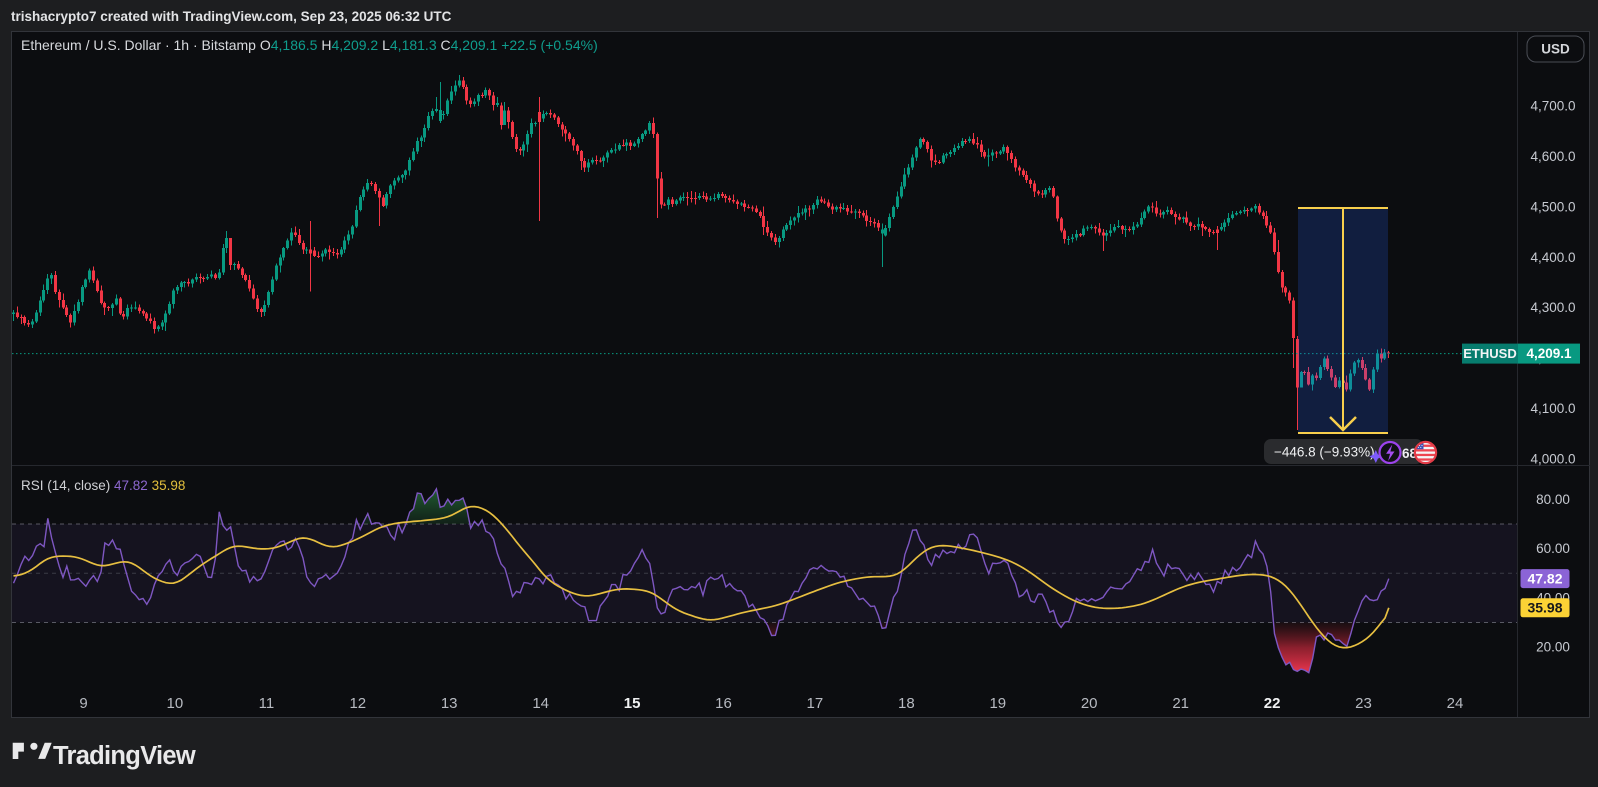 Image resolution: width=1598 pixels, height=787 pixels. I want to click on svg-text: USD, so click(1555, 49).